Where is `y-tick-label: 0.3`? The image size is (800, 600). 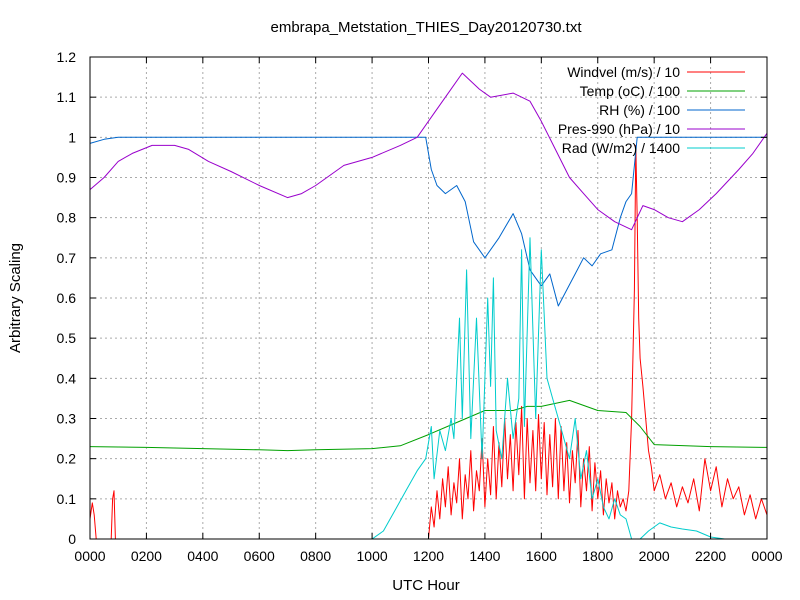
y-tick-label: 0.3 is located at coordinates (67, 419).